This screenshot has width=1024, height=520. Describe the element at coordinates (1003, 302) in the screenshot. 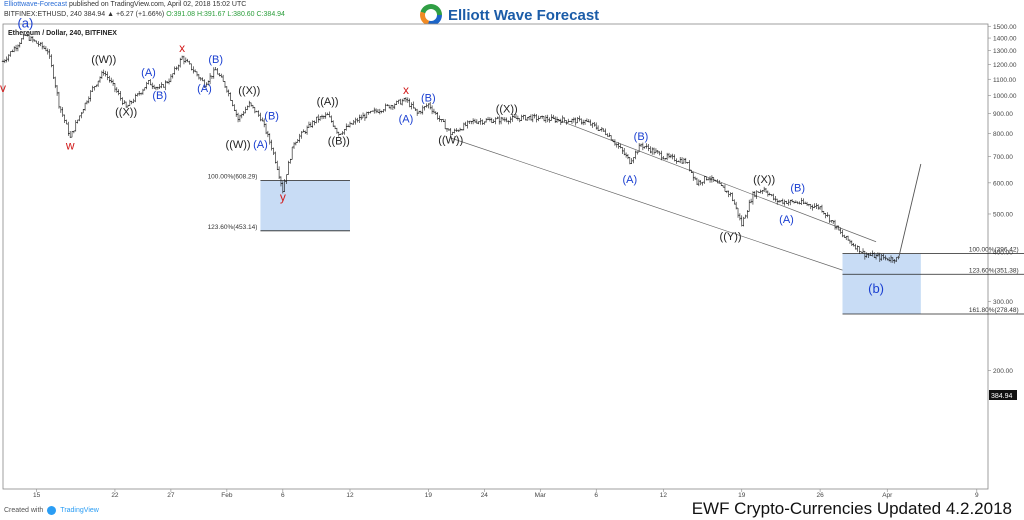

I see `y-tick-label: 300.00` at that location.